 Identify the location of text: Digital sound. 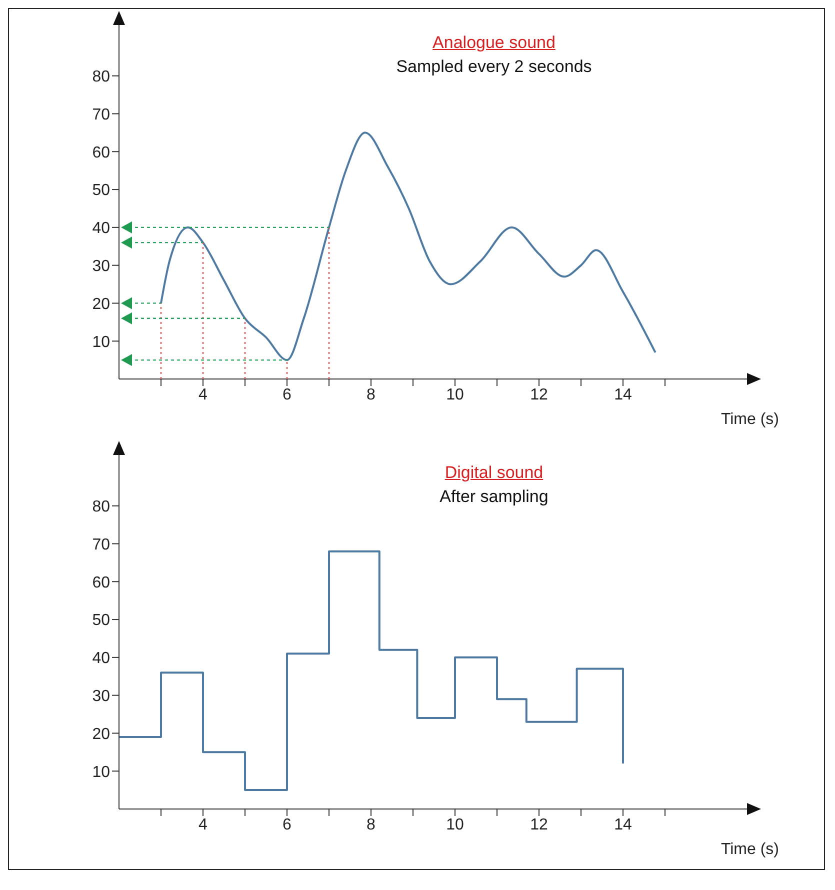
(494, 473).